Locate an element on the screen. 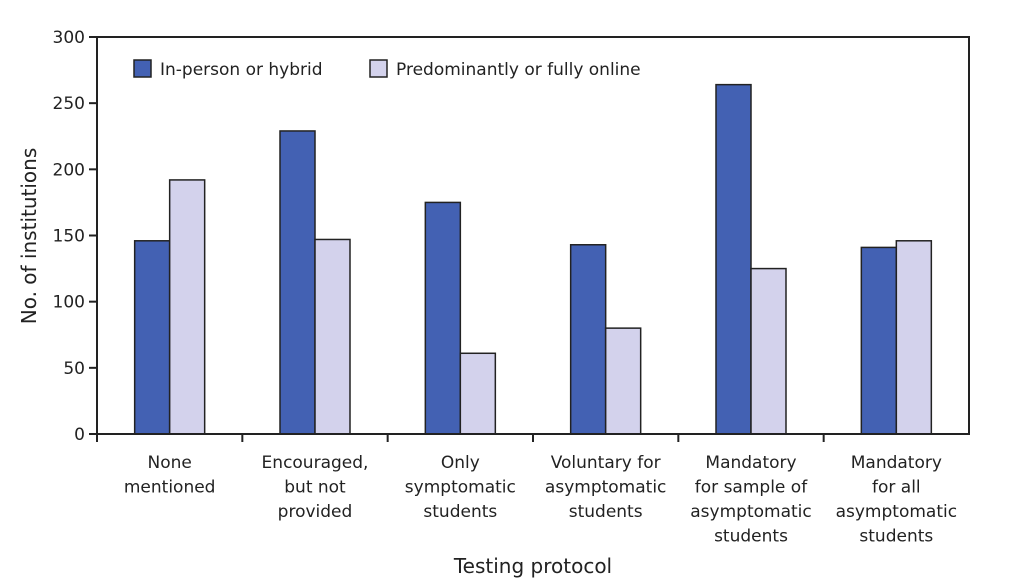 The image size is (1024, 583). x-category-label: Only symptomatic students is located at coordinates (460, 487).